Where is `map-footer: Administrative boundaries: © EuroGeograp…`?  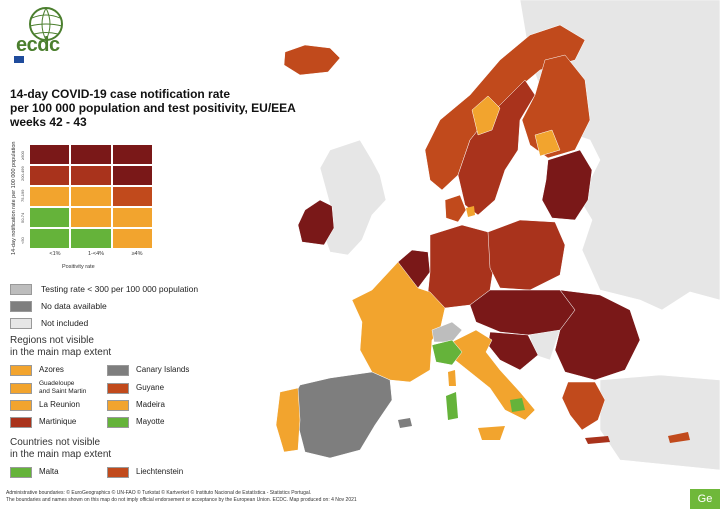
map-footer: Administrative boundaries: © EuroGeograp… is located at coordinates (181, 496).